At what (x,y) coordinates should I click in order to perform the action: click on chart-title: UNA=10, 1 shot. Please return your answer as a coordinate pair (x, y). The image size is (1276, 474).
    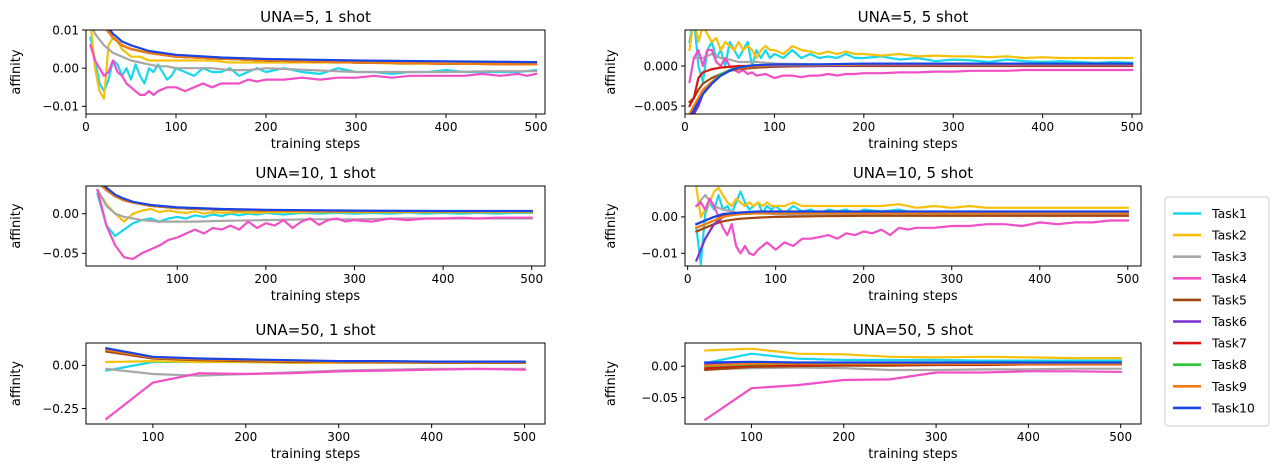
    Looking at the image, I should click on (315, 173).